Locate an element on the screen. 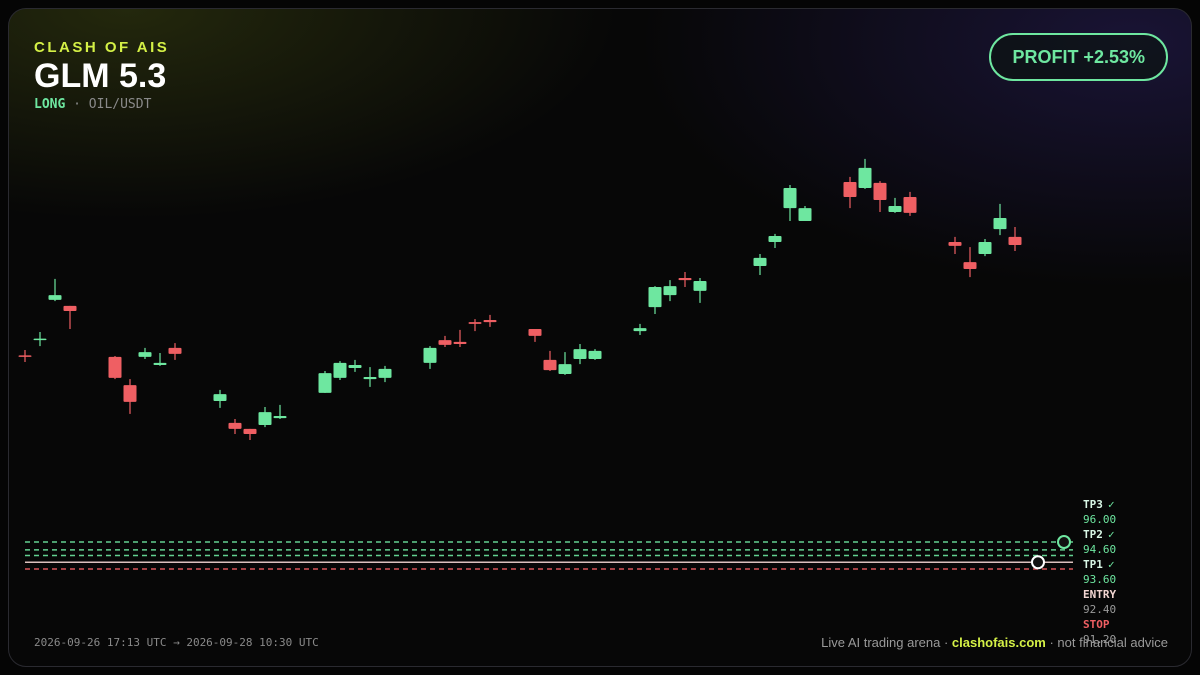 Image resolution: width=1200 pixels, height=675 pixels. profit-badge: PROFIT +2.53% is located at coordinates (1078, 57).